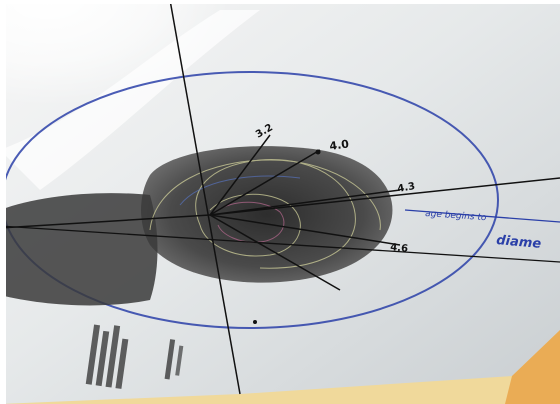  I want to click on spiral-lines, so click(265, 214).